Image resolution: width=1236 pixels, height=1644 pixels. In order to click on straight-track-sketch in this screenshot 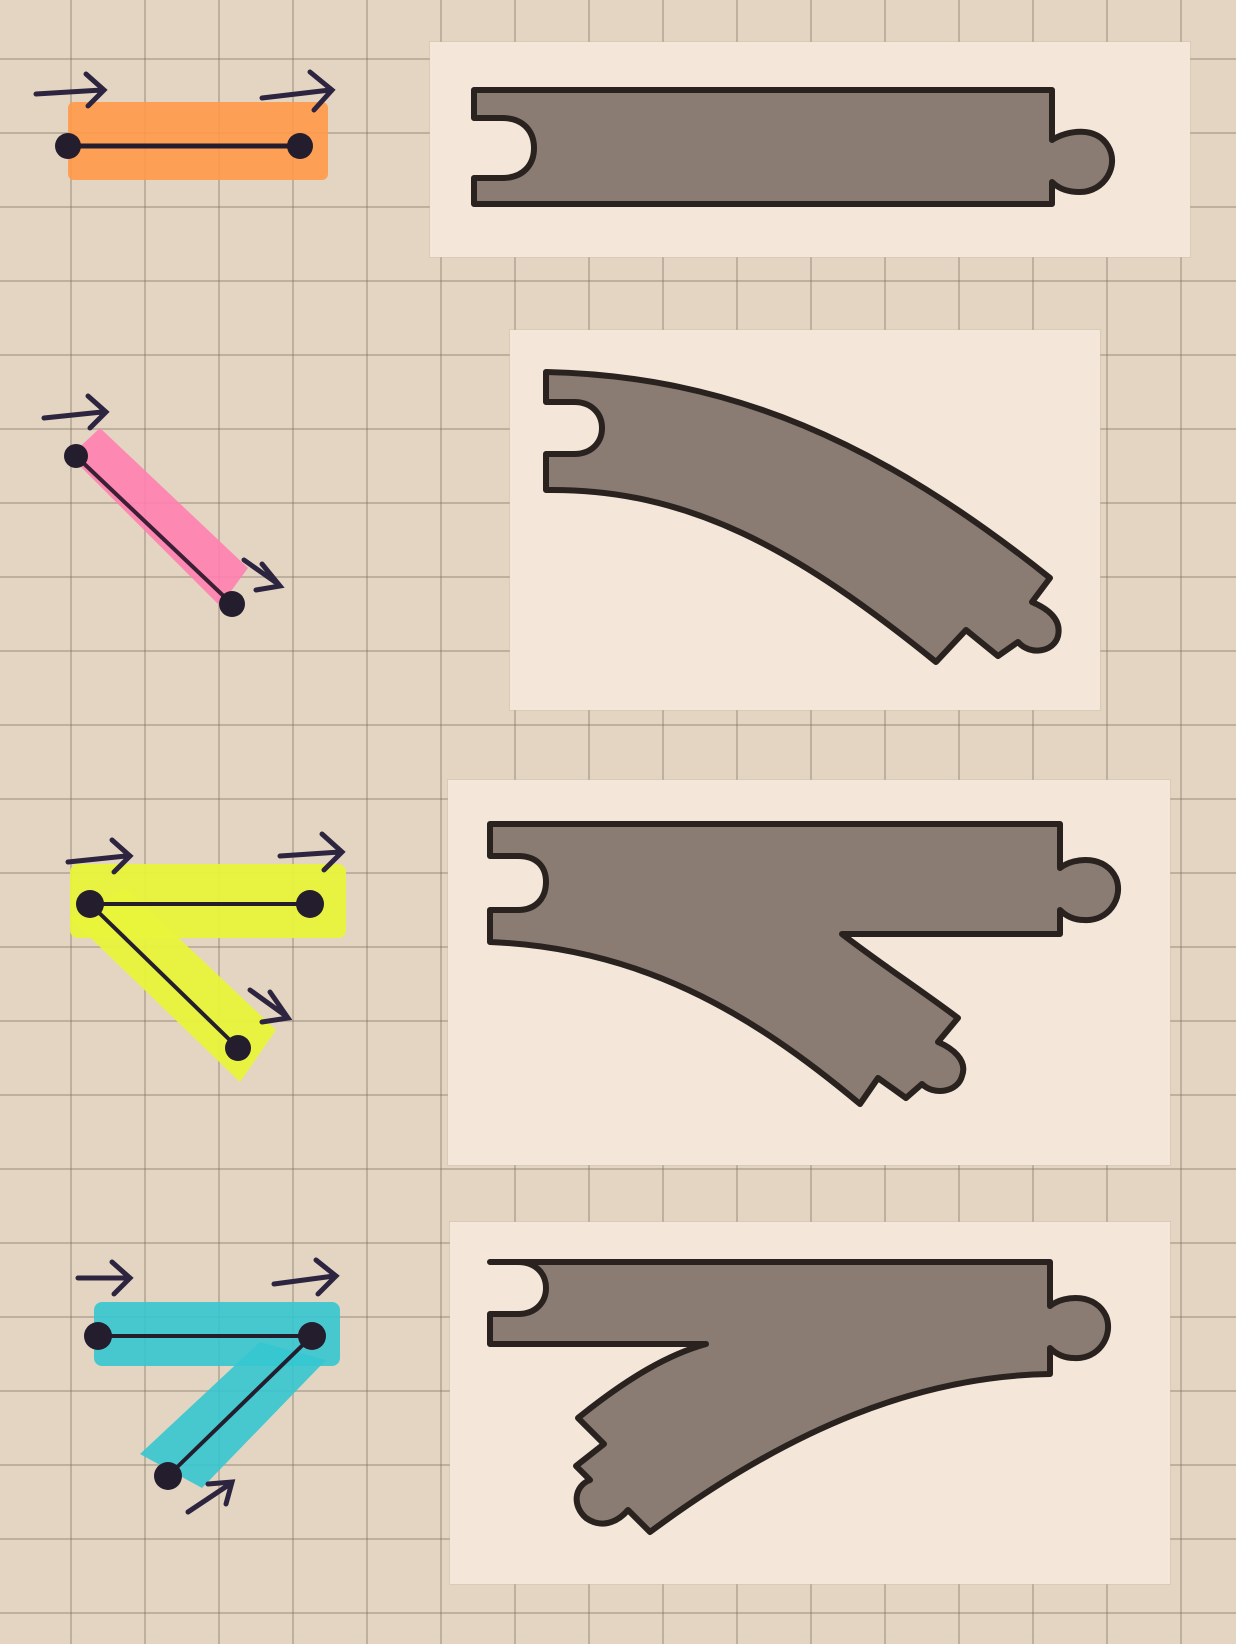, I will do `click(185, 125)`.